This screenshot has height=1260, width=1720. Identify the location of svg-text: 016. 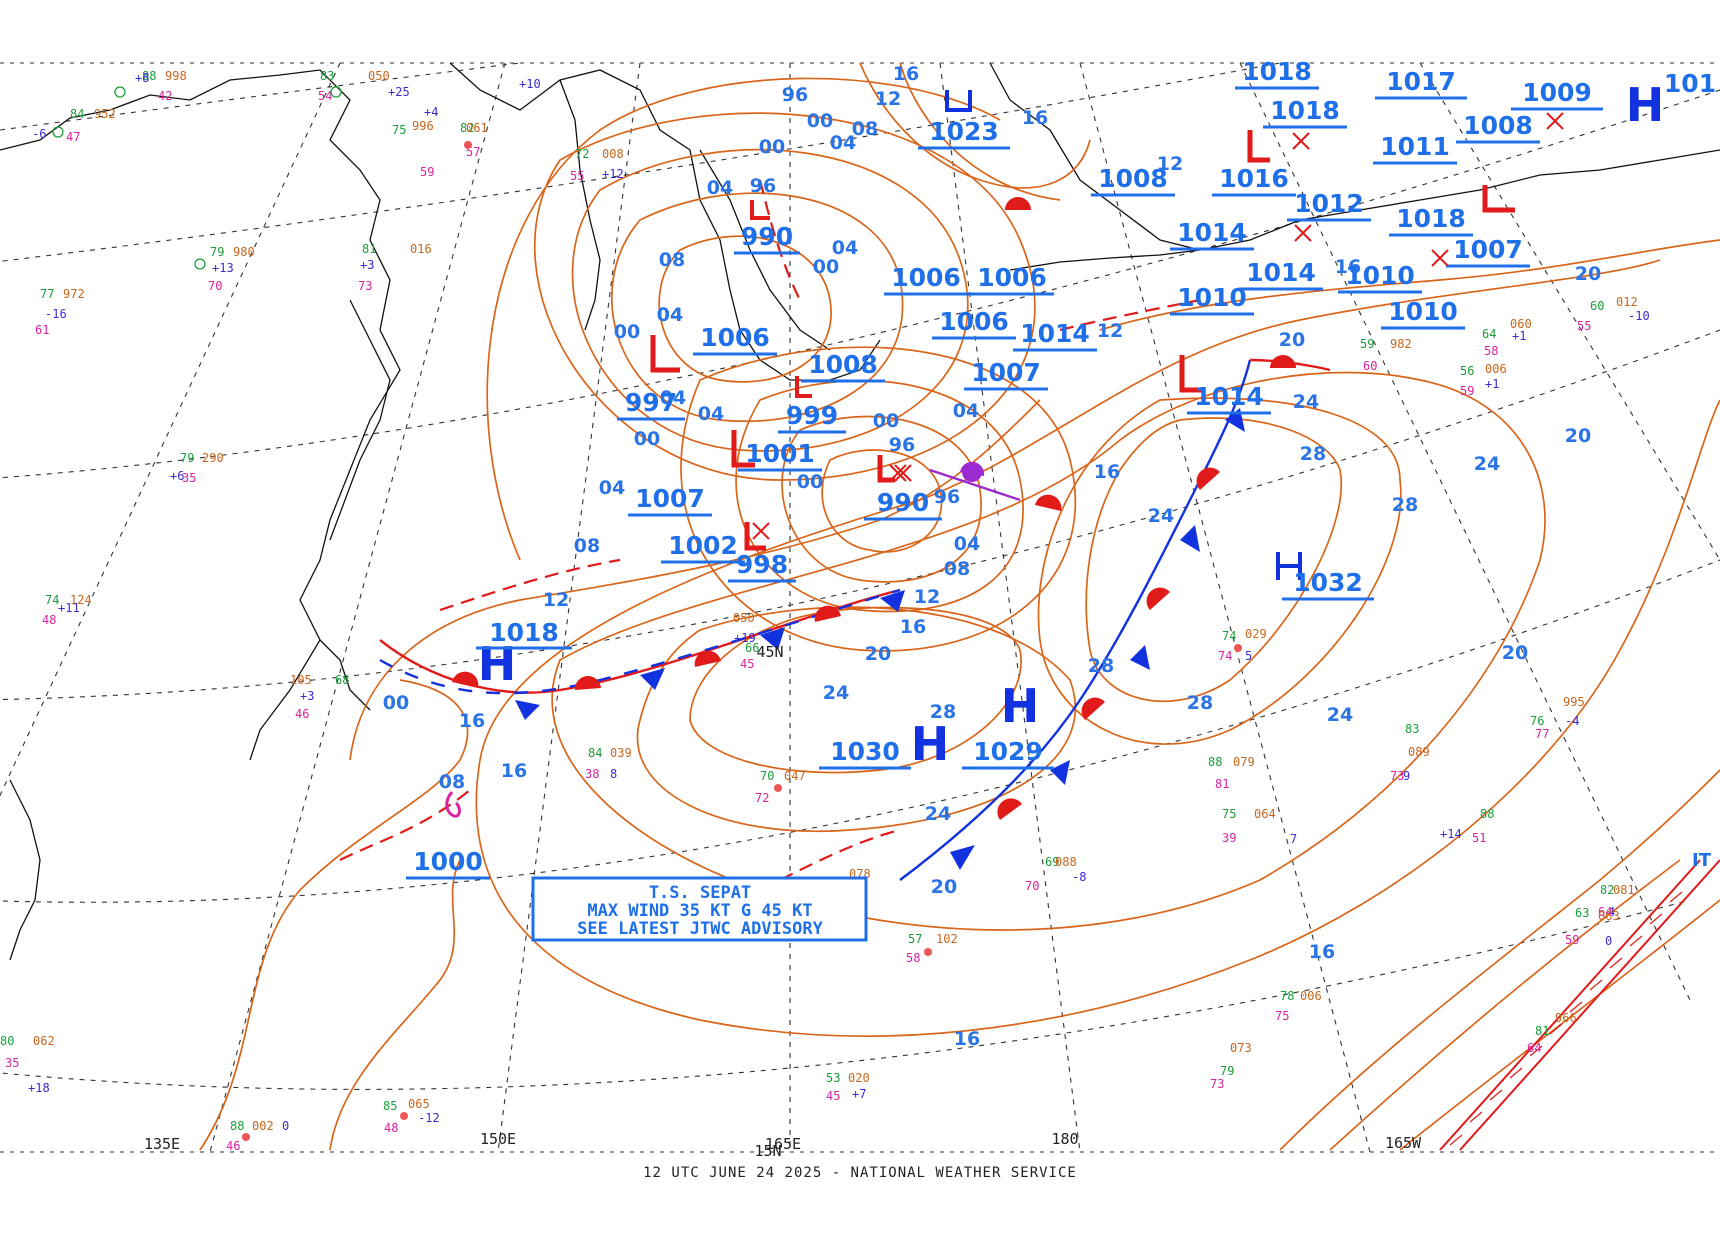
(421, 249).